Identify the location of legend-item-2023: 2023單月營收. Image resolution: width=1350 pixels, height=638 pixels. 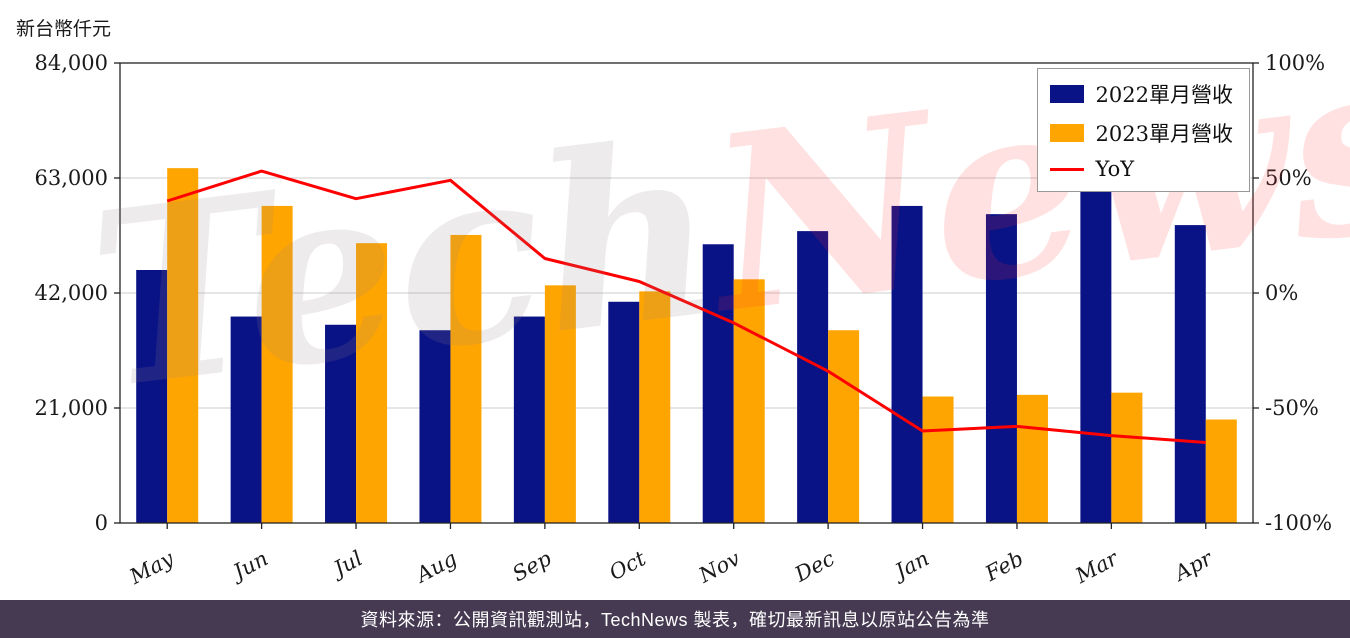
(1141, 133).